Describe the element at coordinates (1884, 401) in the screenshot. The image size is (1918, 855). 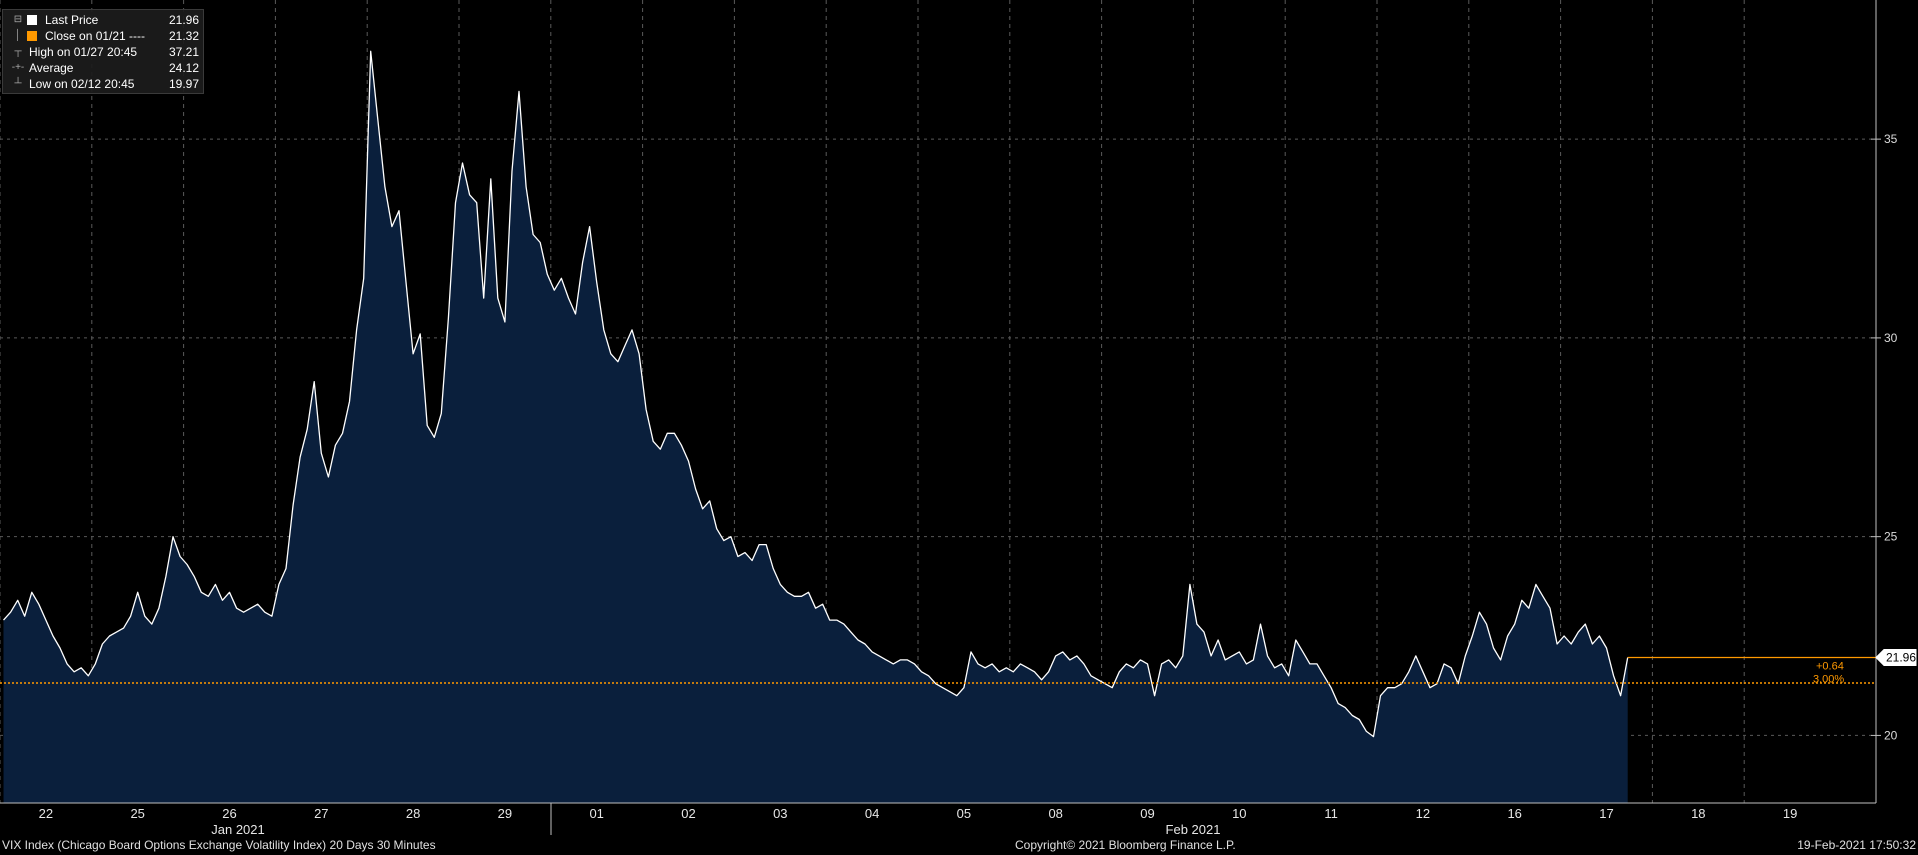
I see `y-axis: 20 25 30 35` at that location.